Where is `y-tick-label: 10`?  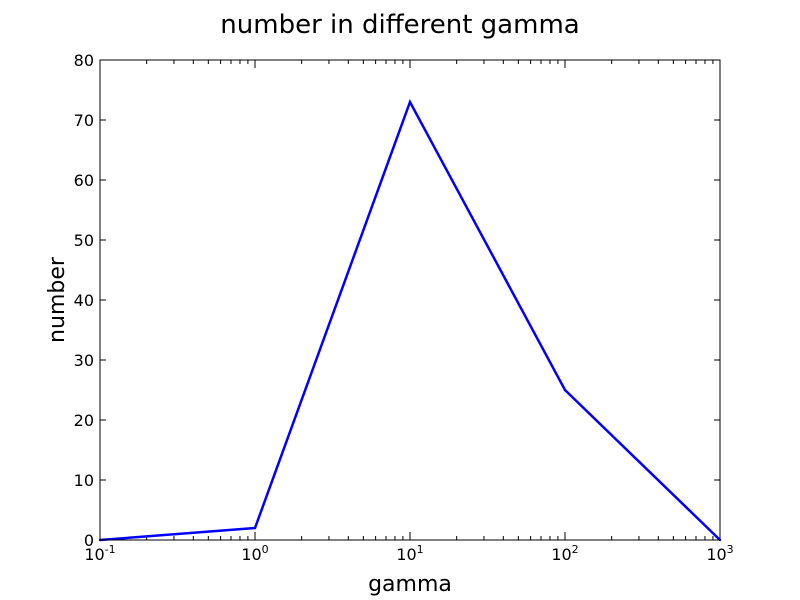 y-tick-label: 10 is located at coordinates (84, 480).